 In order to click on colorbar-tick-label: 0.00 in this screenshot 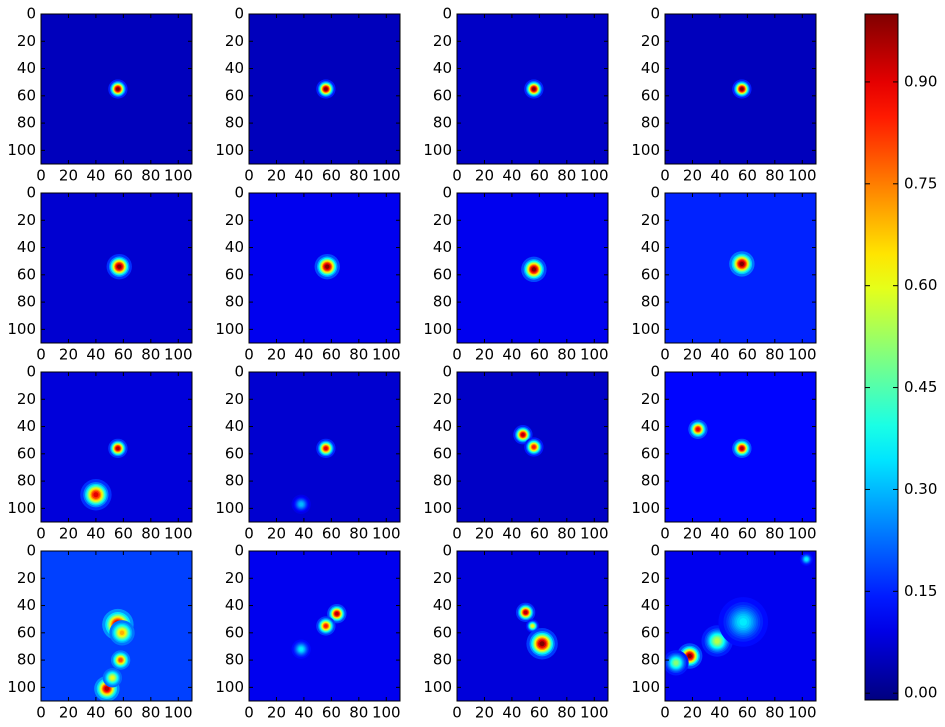, I will do `click(920, 693)`.